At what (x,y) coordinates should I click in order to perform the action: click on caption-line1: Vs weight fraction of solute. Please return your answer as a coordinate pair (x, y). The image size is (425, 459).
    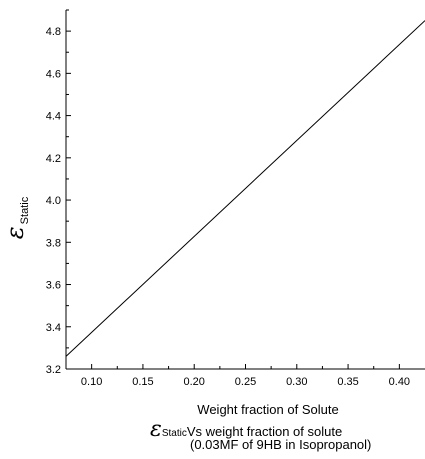
    Looking at the image, I should click on (264, 431).